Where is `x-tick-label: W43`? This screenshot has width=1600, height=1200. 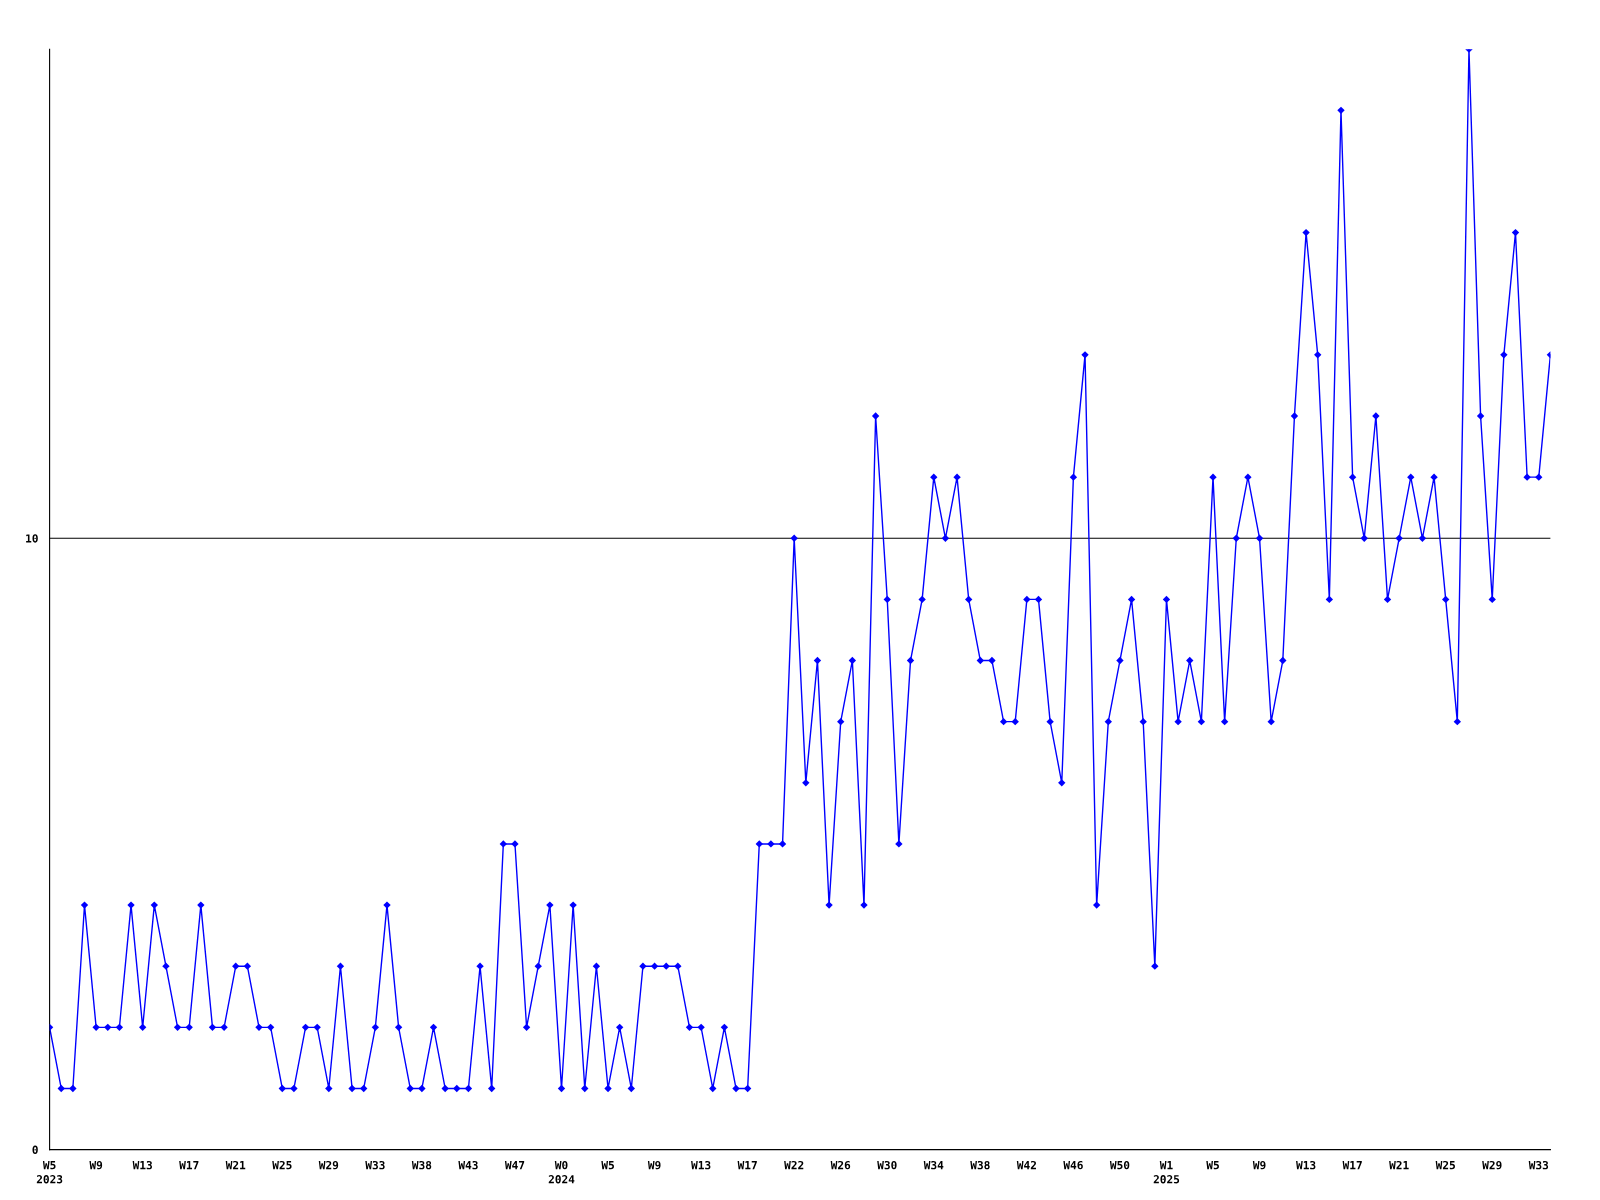 x-tick-label: W43 is located at coordinates (468, 1165).